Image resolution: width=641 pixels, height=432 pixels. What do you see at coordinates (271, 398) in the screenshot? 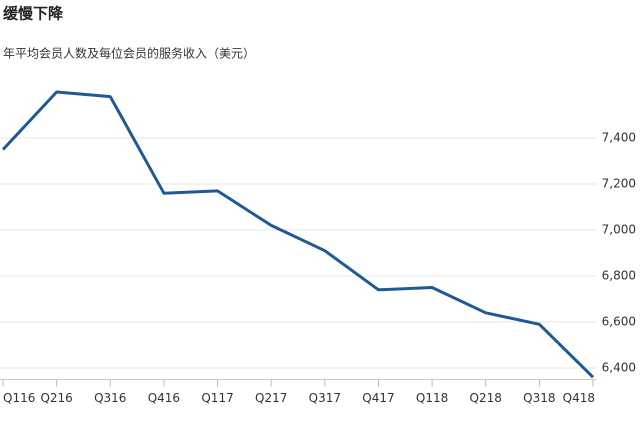
I see `x-tick-label: Q217` at bounding box center [271, 398].